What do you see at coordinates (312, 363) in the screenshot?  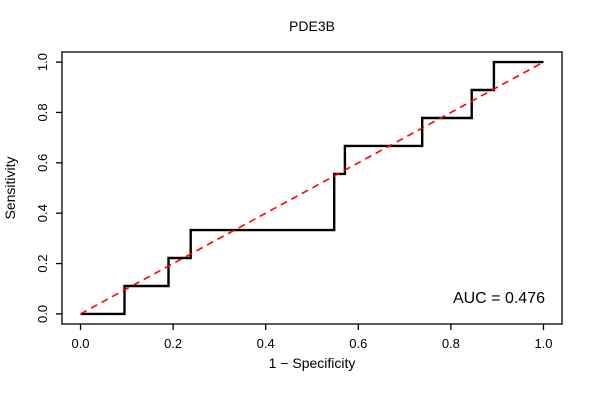 I see `x-axis-label: 1 − Specificity` at bounding box center [312, 363].